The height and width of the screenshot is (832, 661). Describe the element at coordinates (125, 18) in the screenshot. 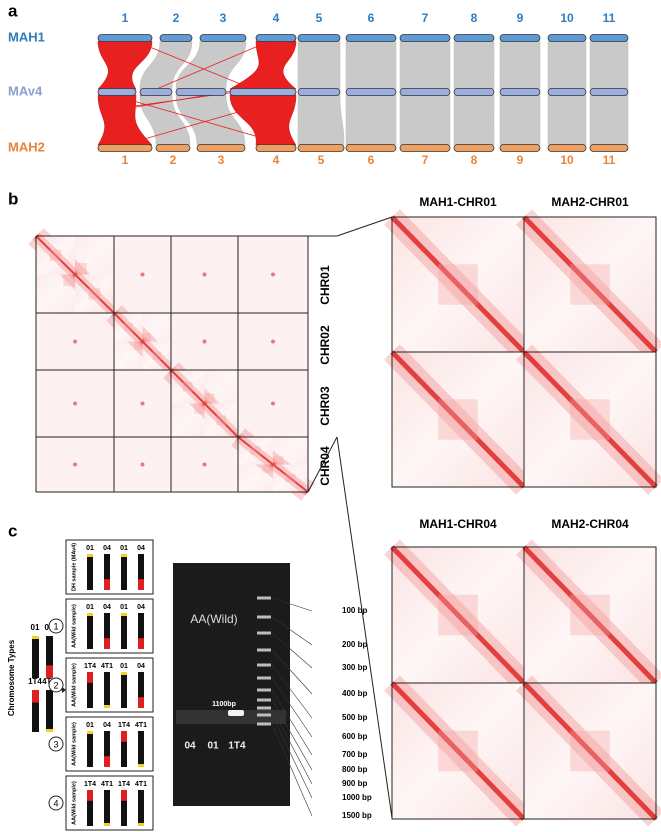

I see `chromosome-number: 1` at that location.